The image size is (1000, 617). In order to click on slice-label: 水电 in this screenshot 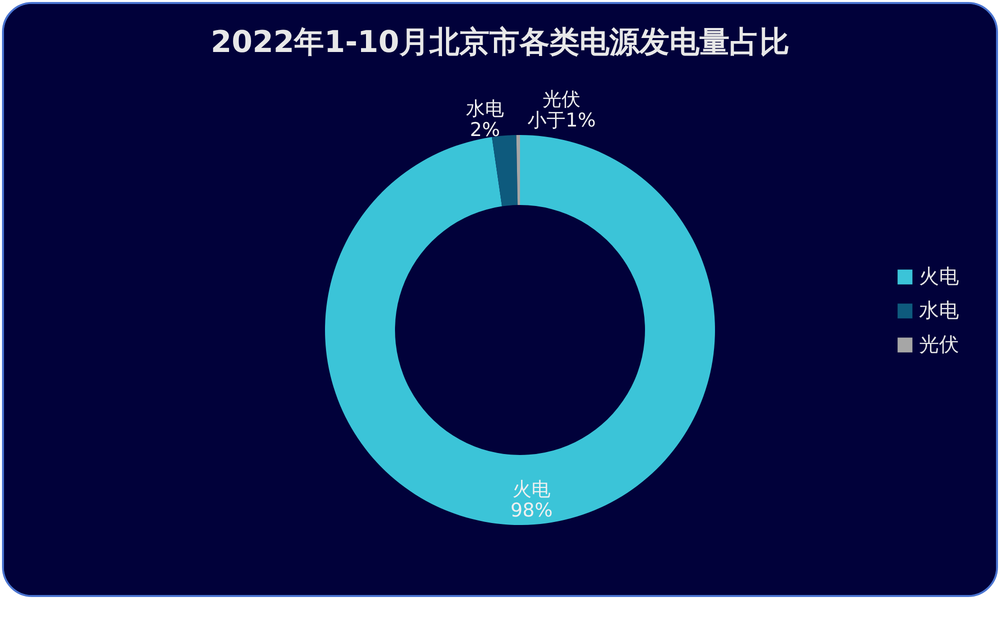, I will do `click(485, 109)`.